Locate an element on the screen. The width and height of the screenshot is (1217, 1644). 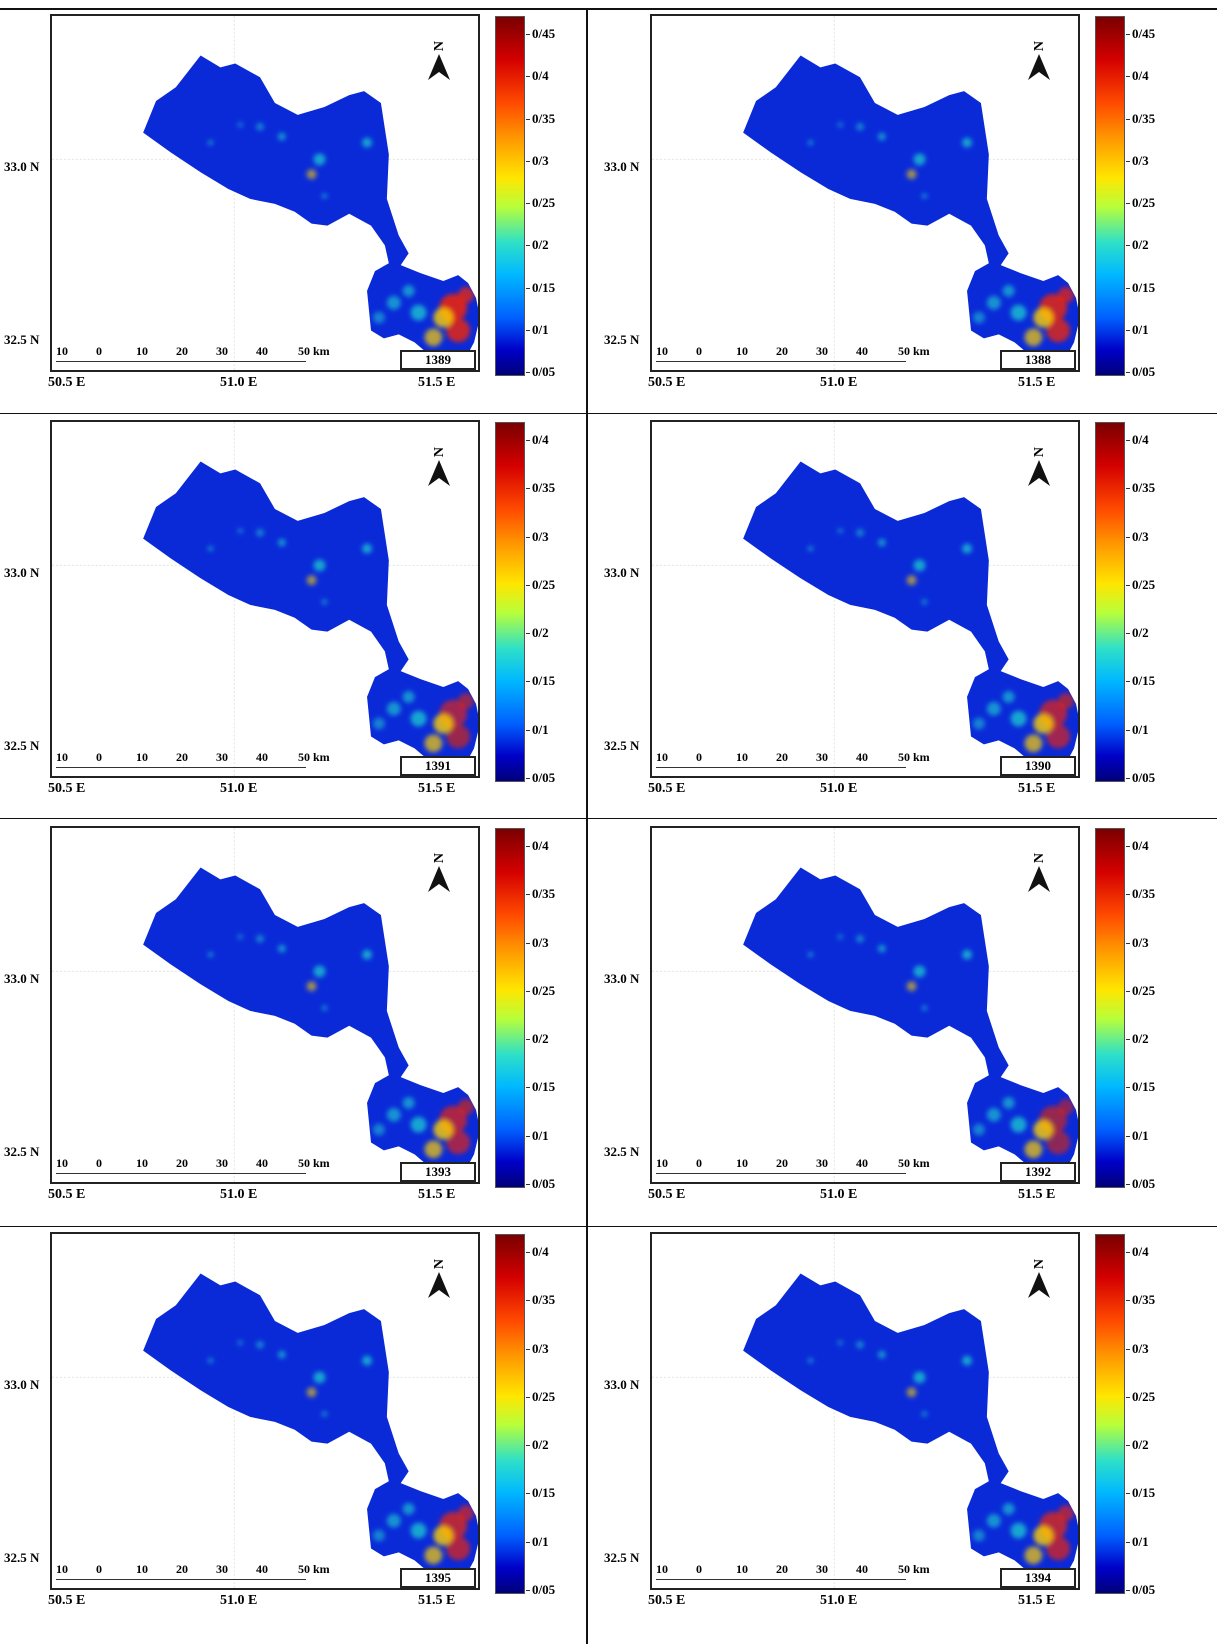
scale-label: 10 is located at coordinates (742, 1569).